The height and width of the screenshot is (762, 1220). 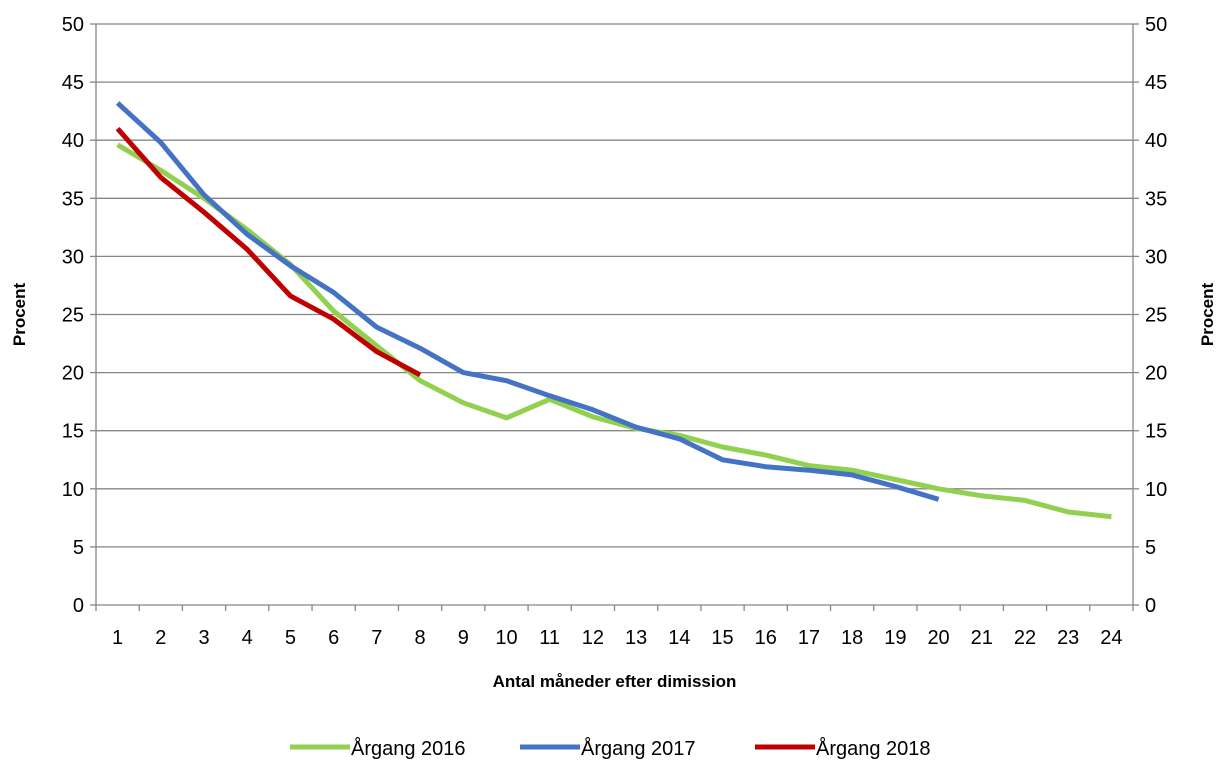 What do you see at coordinates (160, 638) in the screenshot?
I see `x-tick-label: 2` at bounding box center [160, 638].